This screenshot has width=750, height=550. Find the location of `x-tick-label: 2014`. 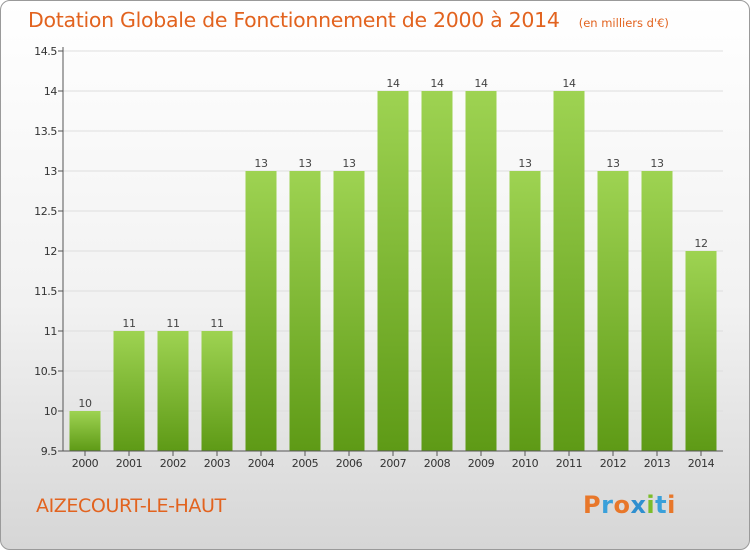

x-tick-label: 2014 is located at coordinates (701, 463).